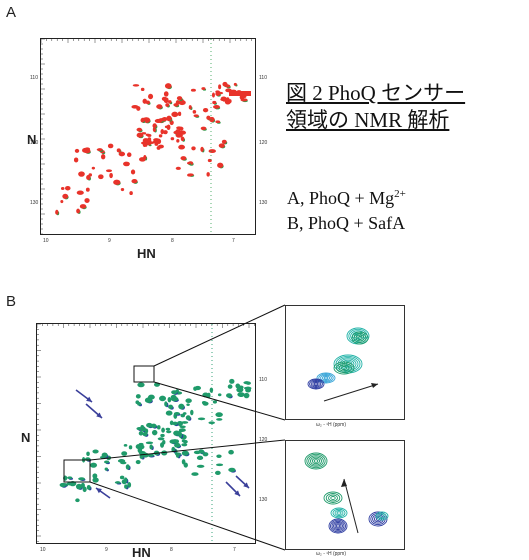  Describe the element at coordinates (146, 253) in the screenshot. I see `panel-a-xlabel: HN` at that location.